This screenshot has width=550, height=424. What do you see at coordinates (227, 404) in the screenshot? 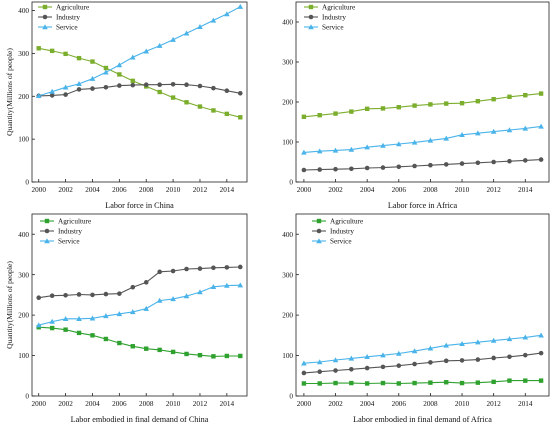
I see `x-tick-label: 2014` at bounding box center [227, 404].